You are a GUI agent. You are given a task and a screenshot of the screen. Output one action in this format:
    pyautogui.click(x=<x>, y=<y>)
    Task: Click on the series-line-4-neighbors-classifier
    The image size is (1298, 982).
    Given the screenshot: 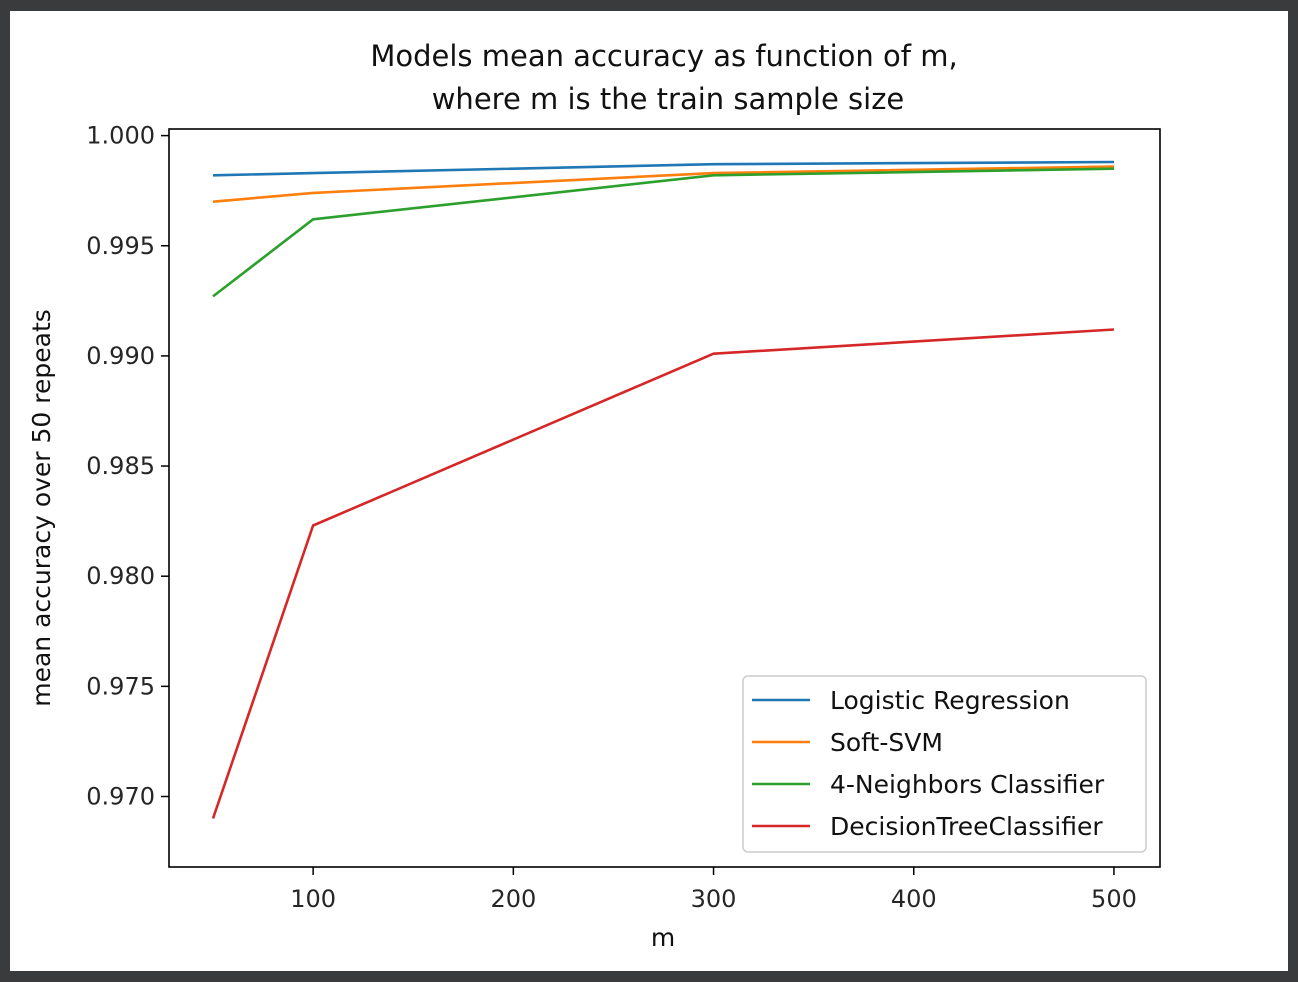 What is the action you would take?
    pyautogui.click(x=663, y=232)
    